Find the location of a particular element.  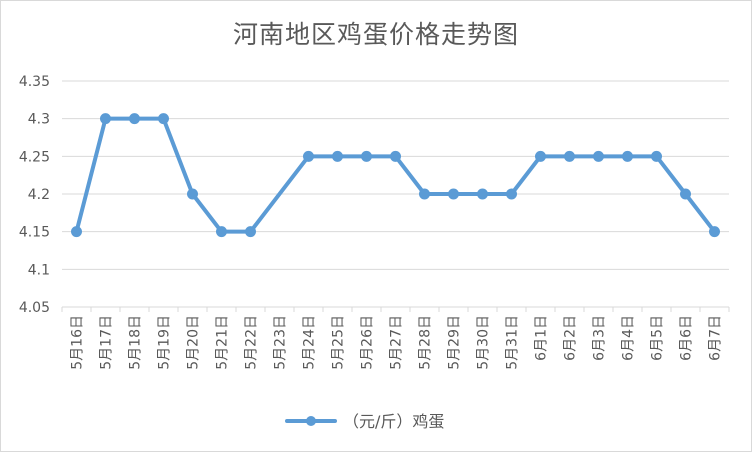

x-tick-label: 5月16日 is located at coordinates (78, 342).